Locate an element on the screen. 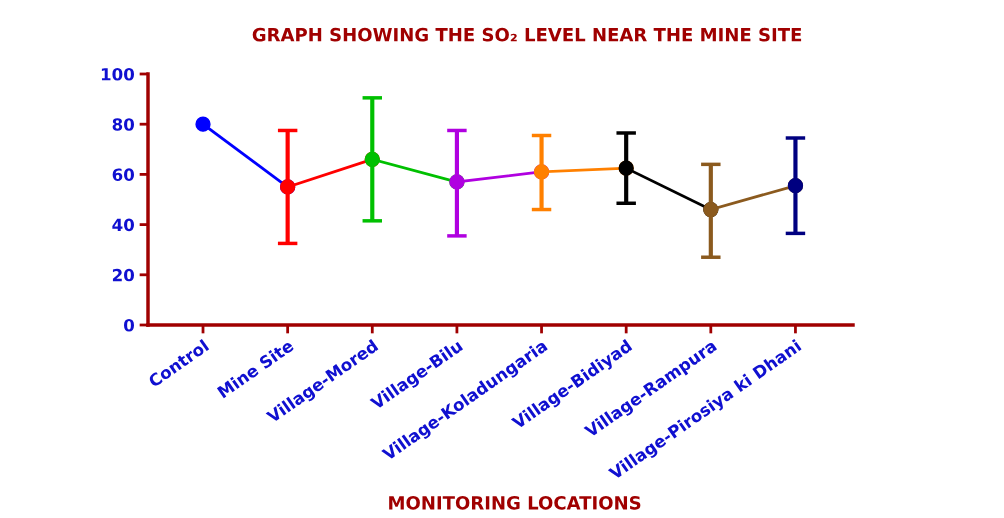 The width and height of the screenshot is (1004, 518). y-tick-label: 40 is located at coordinates (123, 225).